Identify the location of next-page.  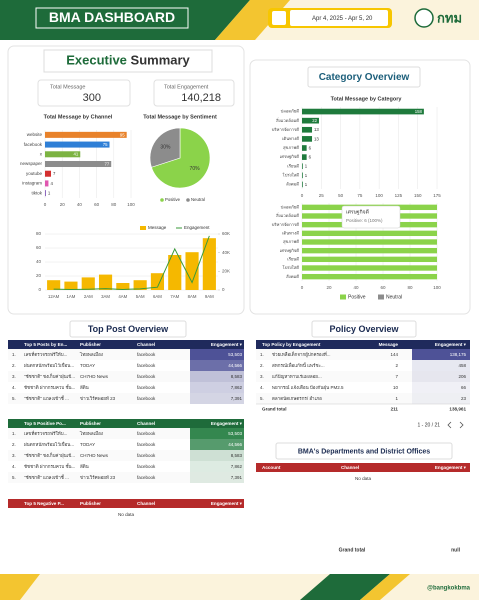
(461, 425).